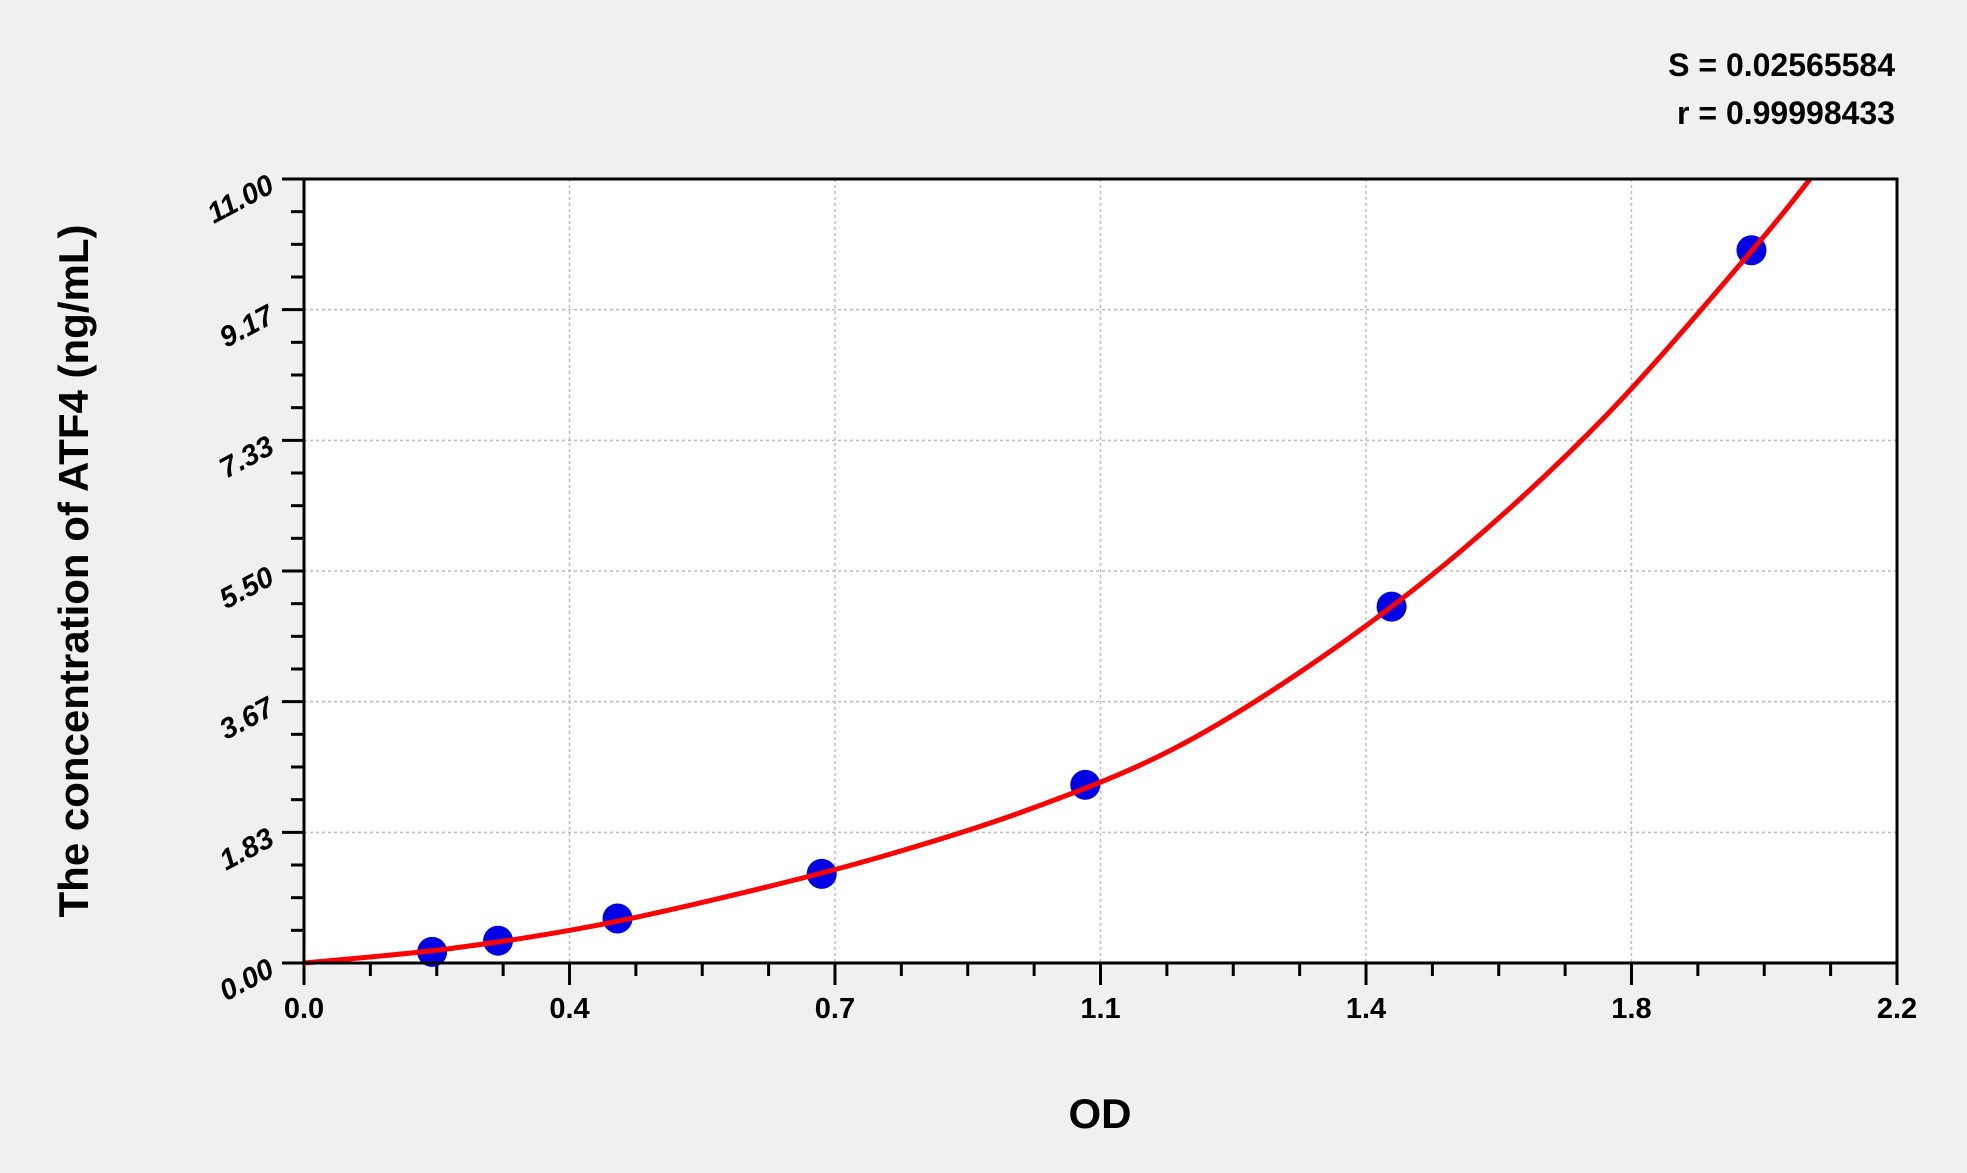 The image size is (1967, 1173). What do you see at coordinates (246, 457) in the screenshot?
I see `y-tick-label: 7.33` at bounding box center [246, 457].